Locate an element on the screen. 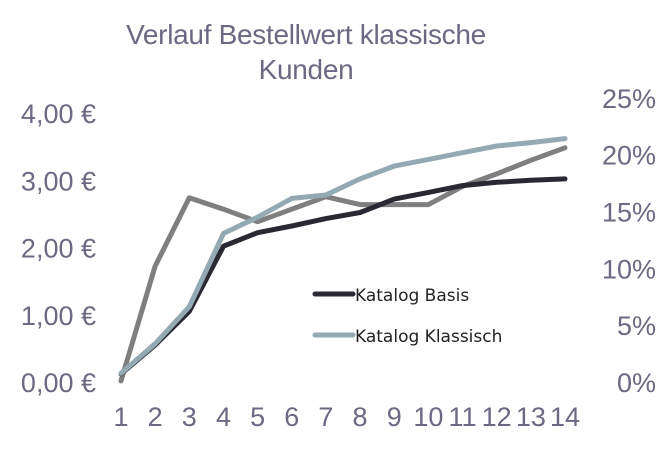 The height and width of the screenshot is (450, 672). legend-label: Katalog Klassisch is located at coordinates (428, 337).